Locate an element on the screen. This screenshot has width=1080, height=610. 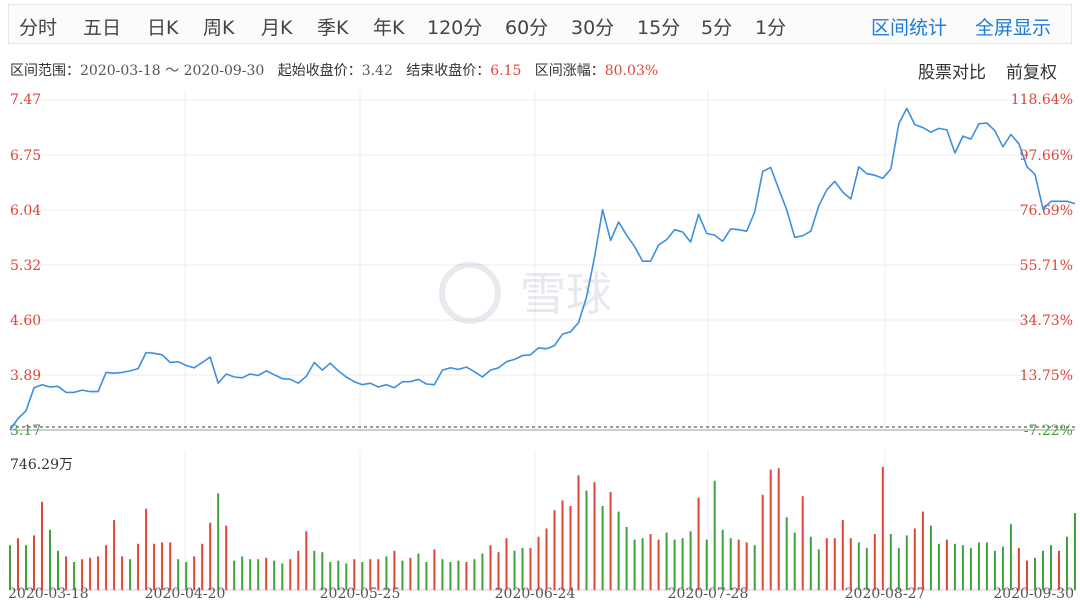
forward-adjust-button: 前复权 is located at coordinates (1031, 73).